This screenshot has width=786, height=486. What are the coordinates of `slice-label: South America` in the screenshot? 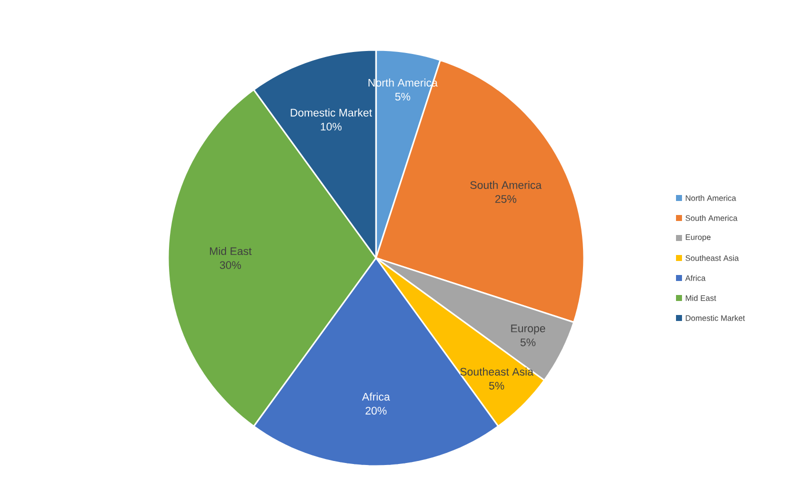 It's located at (506, 184).